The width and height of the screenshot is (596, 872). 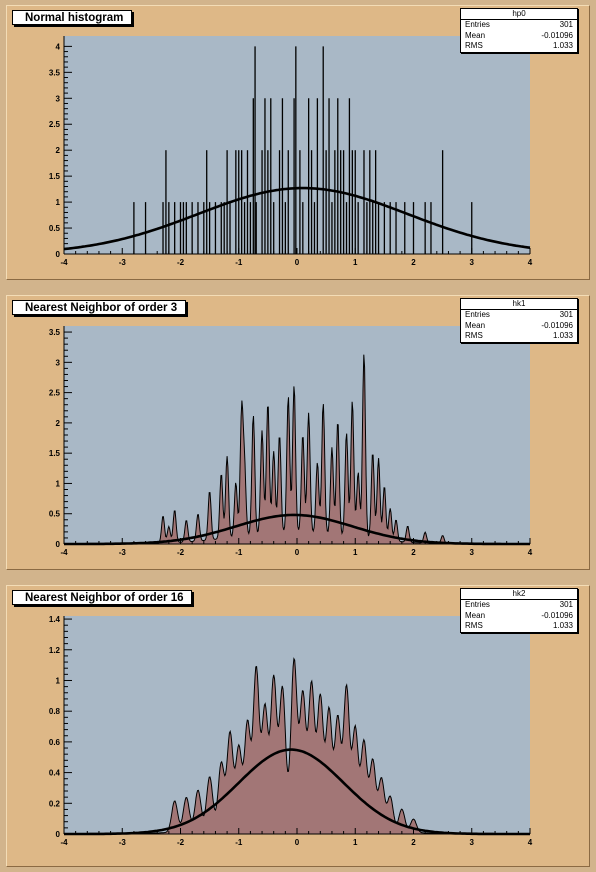 What do you see at coordinates (72, 17) in the screenshot?
I see `chart-title: Normal histogram` at bounding box center [72, 17].